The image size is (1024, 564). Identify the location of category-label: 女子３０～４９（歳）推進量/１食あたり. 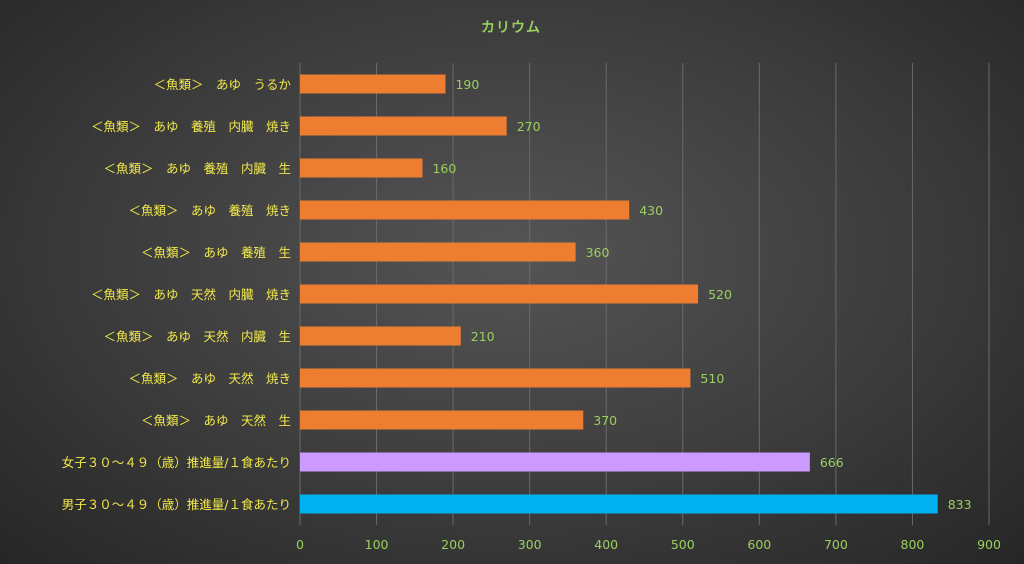
(176, 462).